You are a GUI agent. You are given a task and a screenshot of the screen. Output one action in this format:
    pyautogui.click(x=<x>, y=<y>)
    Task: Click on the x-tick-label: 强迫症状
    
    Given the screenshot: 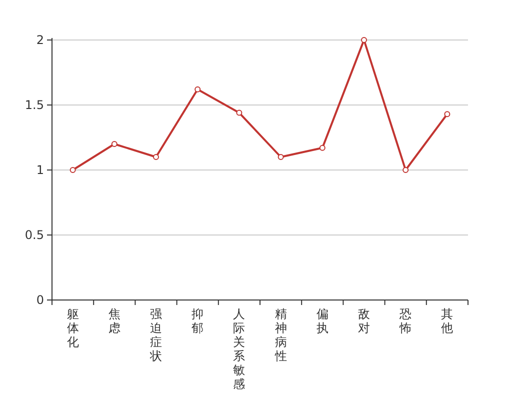 What is the action you would take?
    pyautogui.click(x=155, y=335)
    